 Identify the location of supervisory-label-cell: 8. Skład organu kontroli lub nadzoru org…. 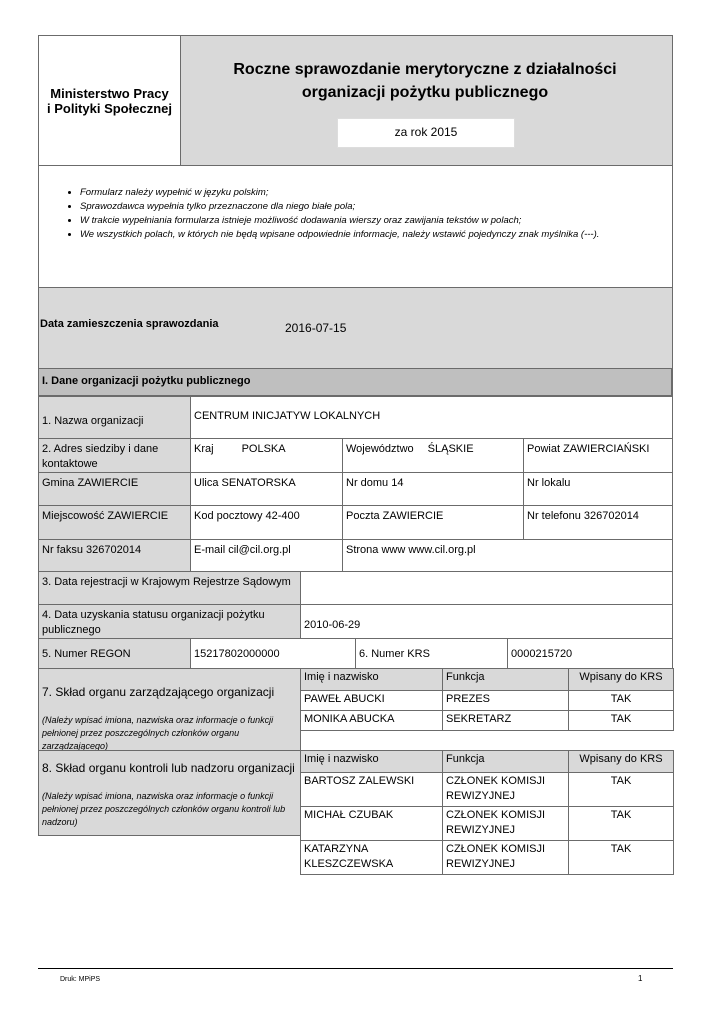
(169, 793).